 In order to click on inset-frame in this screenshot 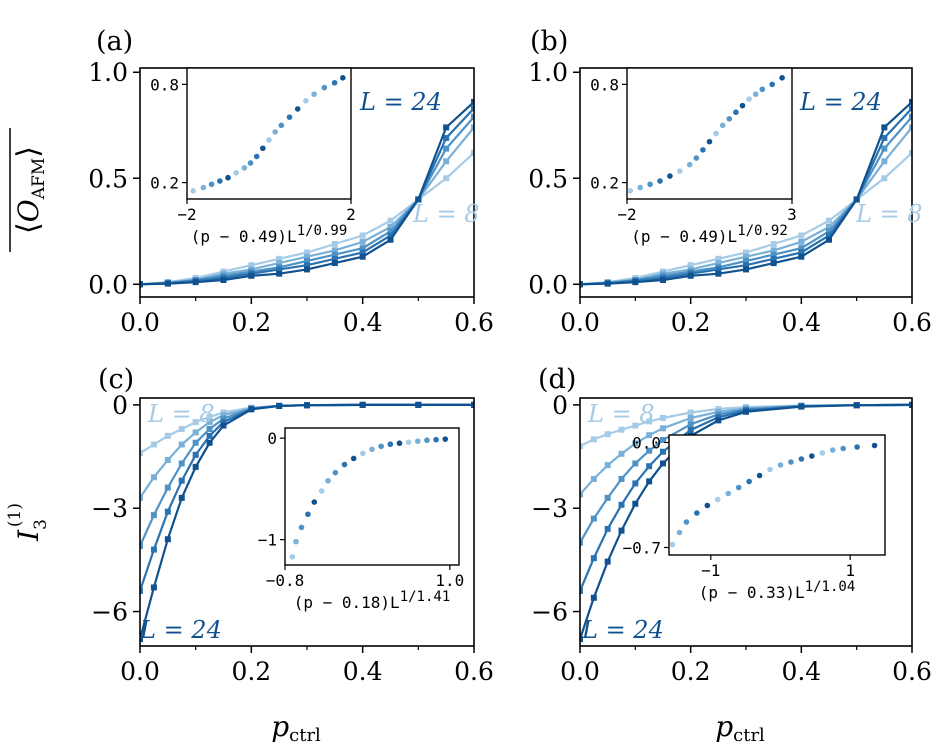, I will do `click(709, 133)`.